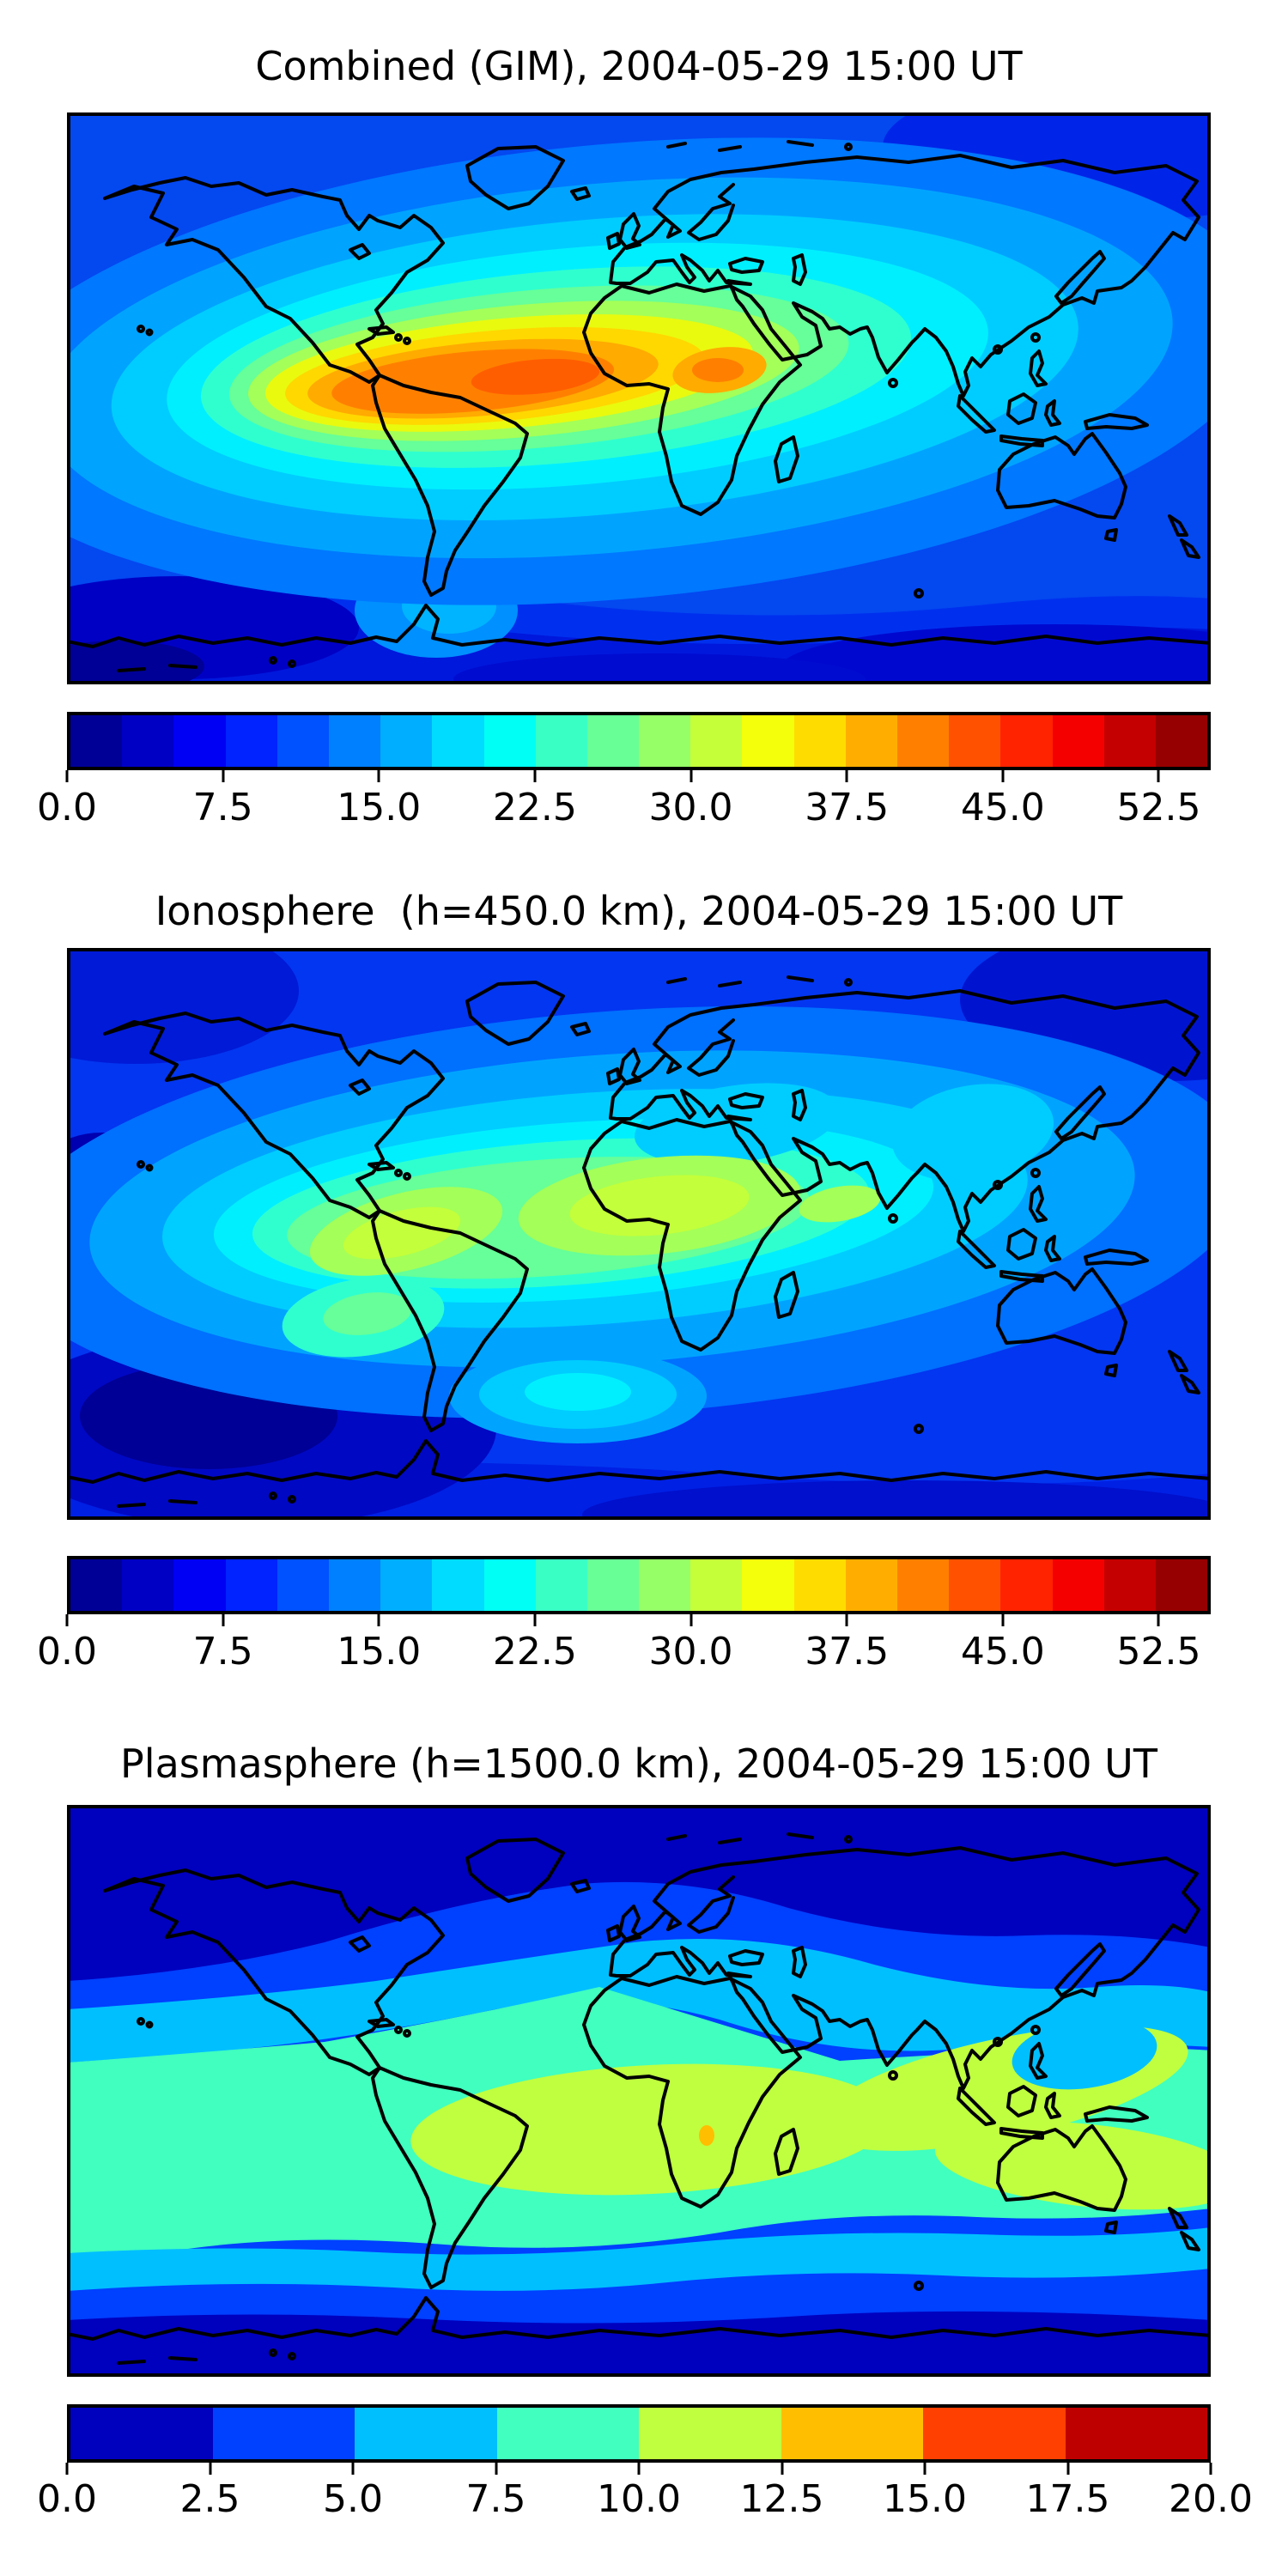 This screenshot has width=1288, height=2576. Describe the element at coordinates (781, 2499) in the screenshot. I see `tick-label: 12.5` at that location.